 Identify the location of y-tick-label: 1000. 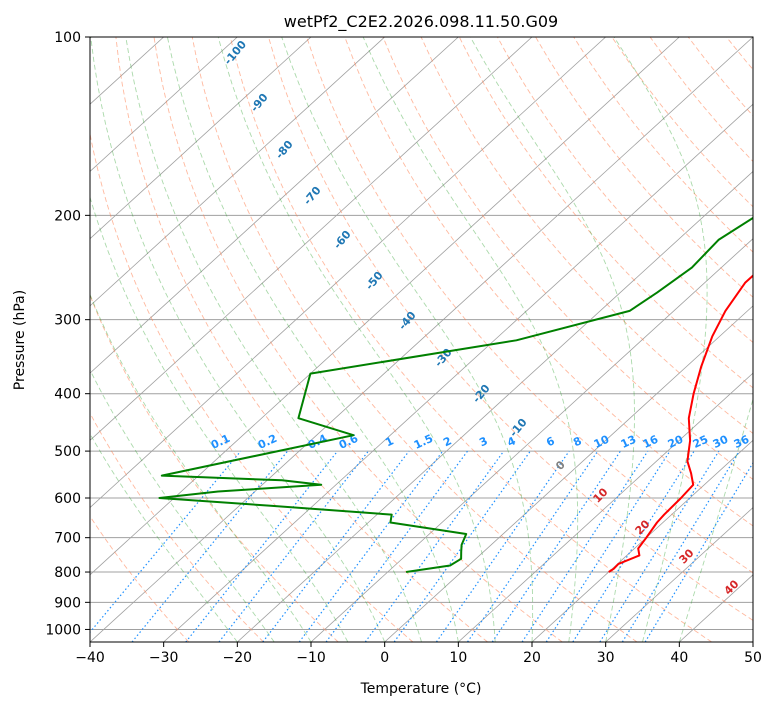
(63, 630).